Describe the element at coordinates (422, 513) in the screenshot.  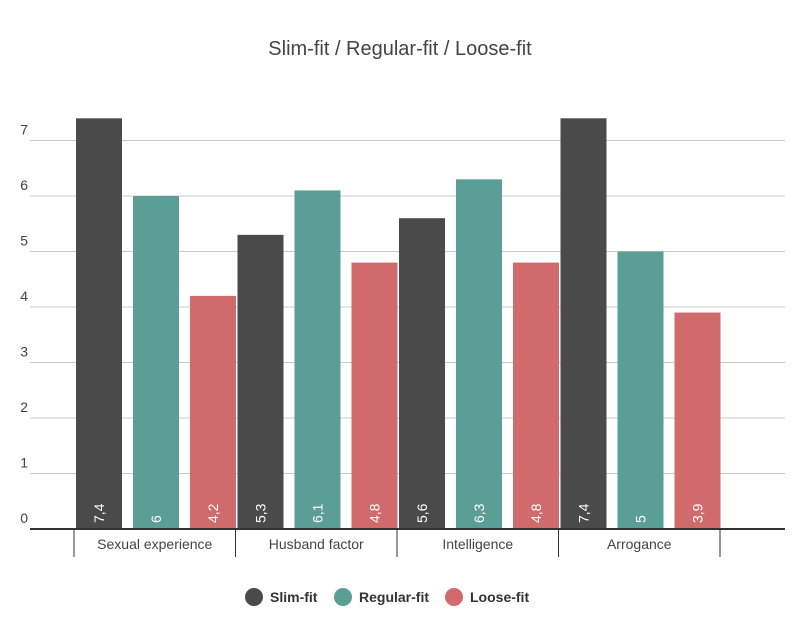
I see `bar-value-label: 5,6` at that location.